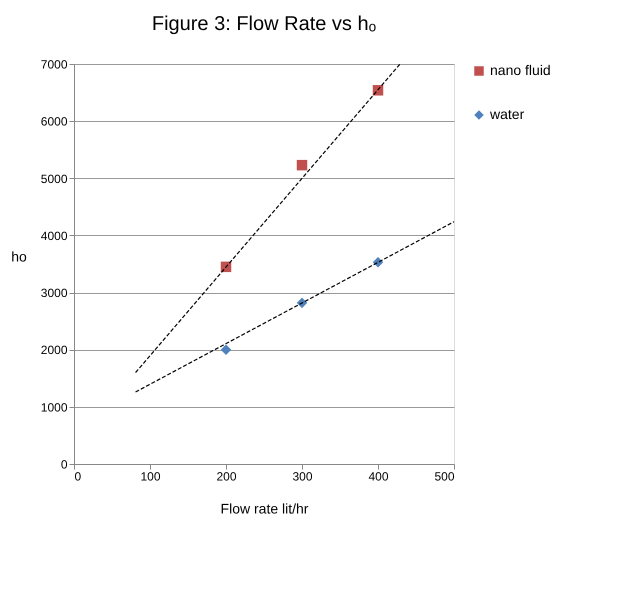 The image size is (621, 601). What do you see at coordinates (302, 477) in the screenshot?
I see `x-tick-label: 300` at bounding box center [302, 477].